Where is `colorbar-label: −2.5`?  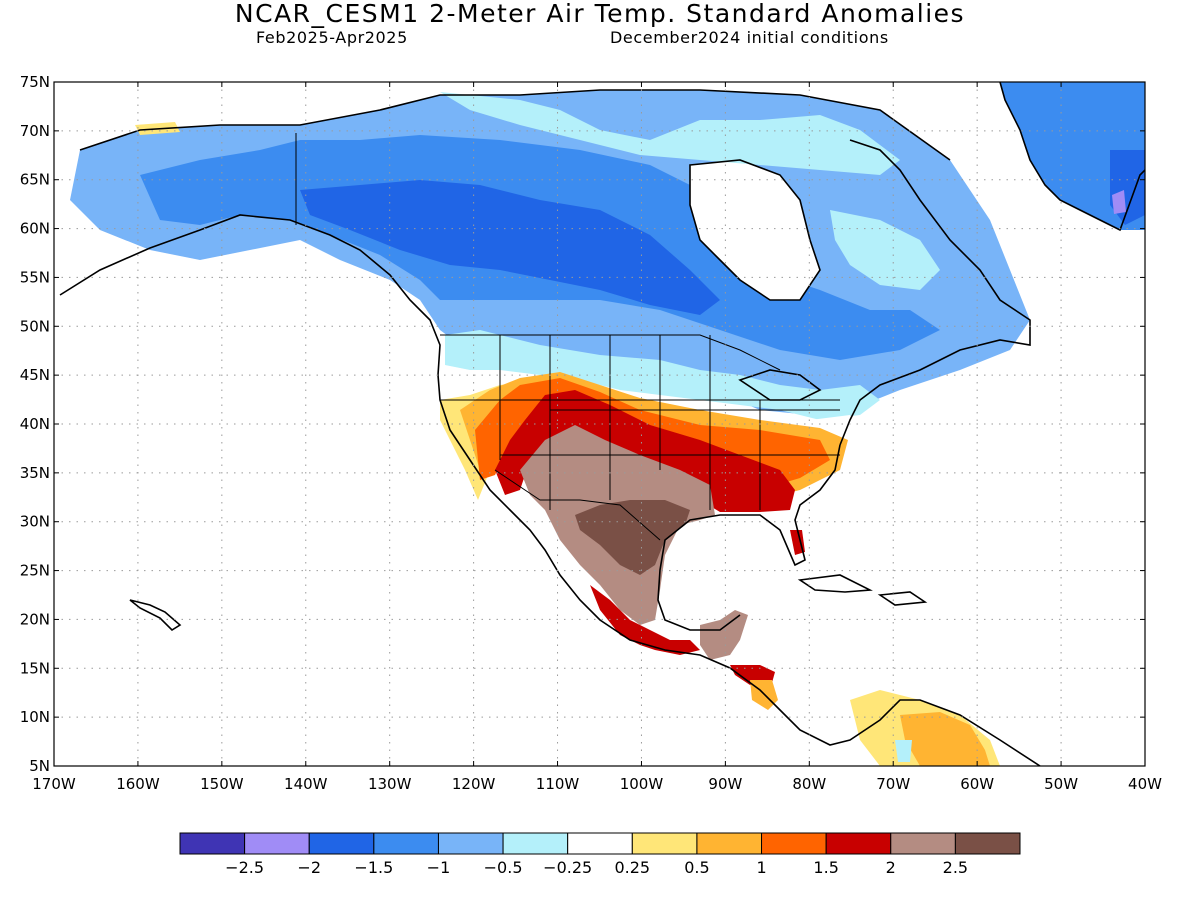 colorbar-label: −2.5 is located at coordinates (244, 867).